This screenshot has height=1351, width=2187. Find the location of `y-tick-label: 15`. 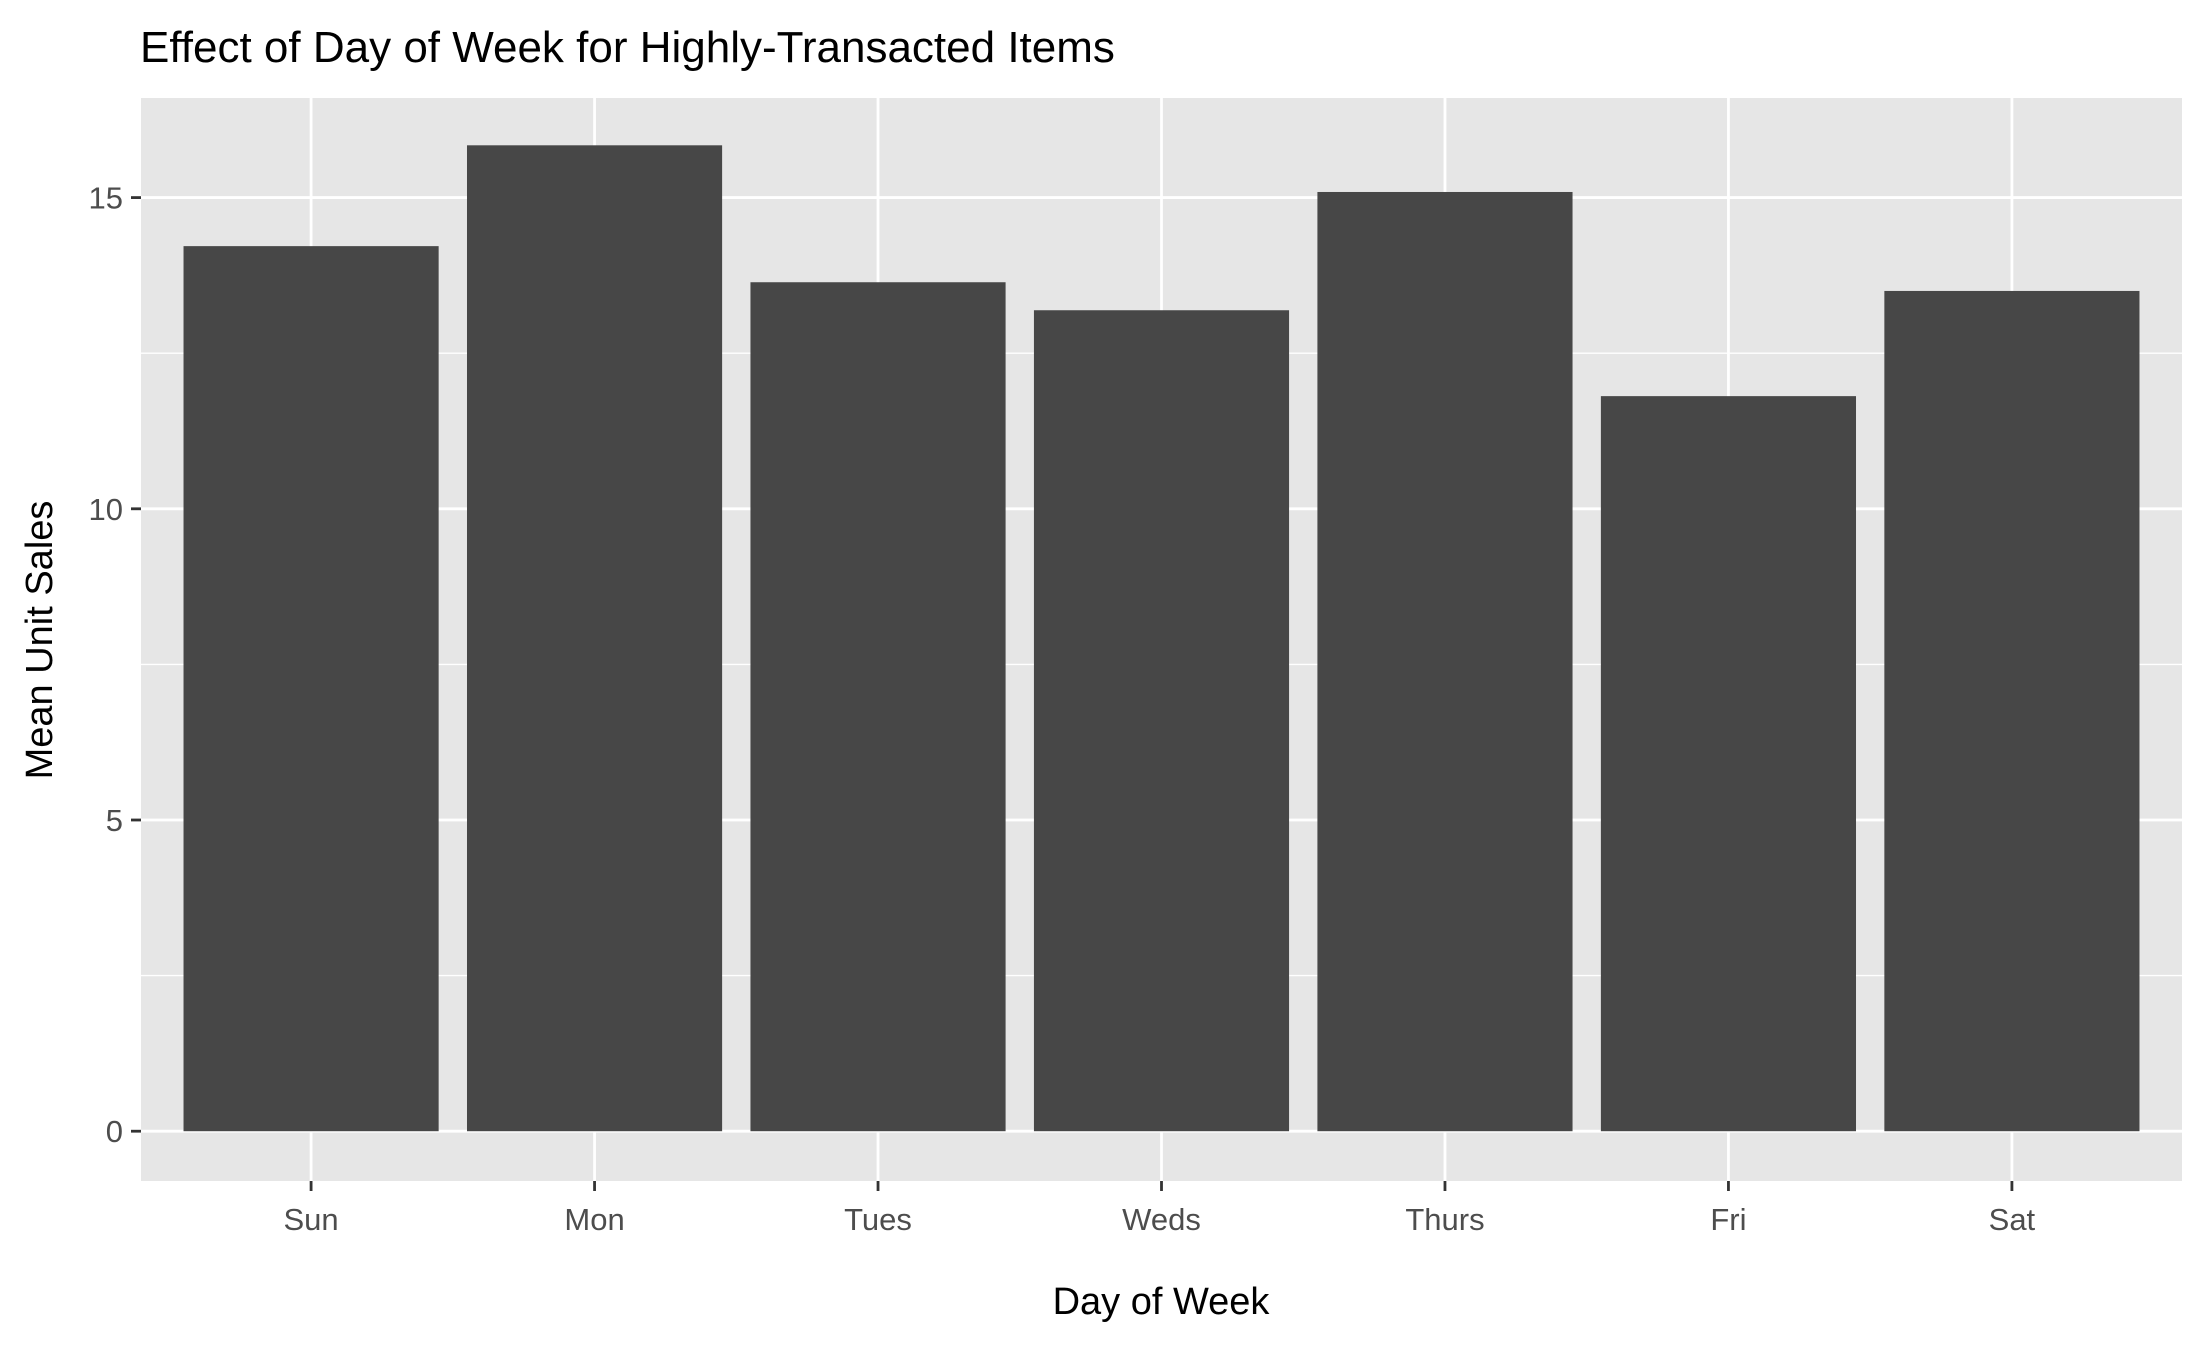

y-tick-label: 15 is located at coordinates (106, 198).